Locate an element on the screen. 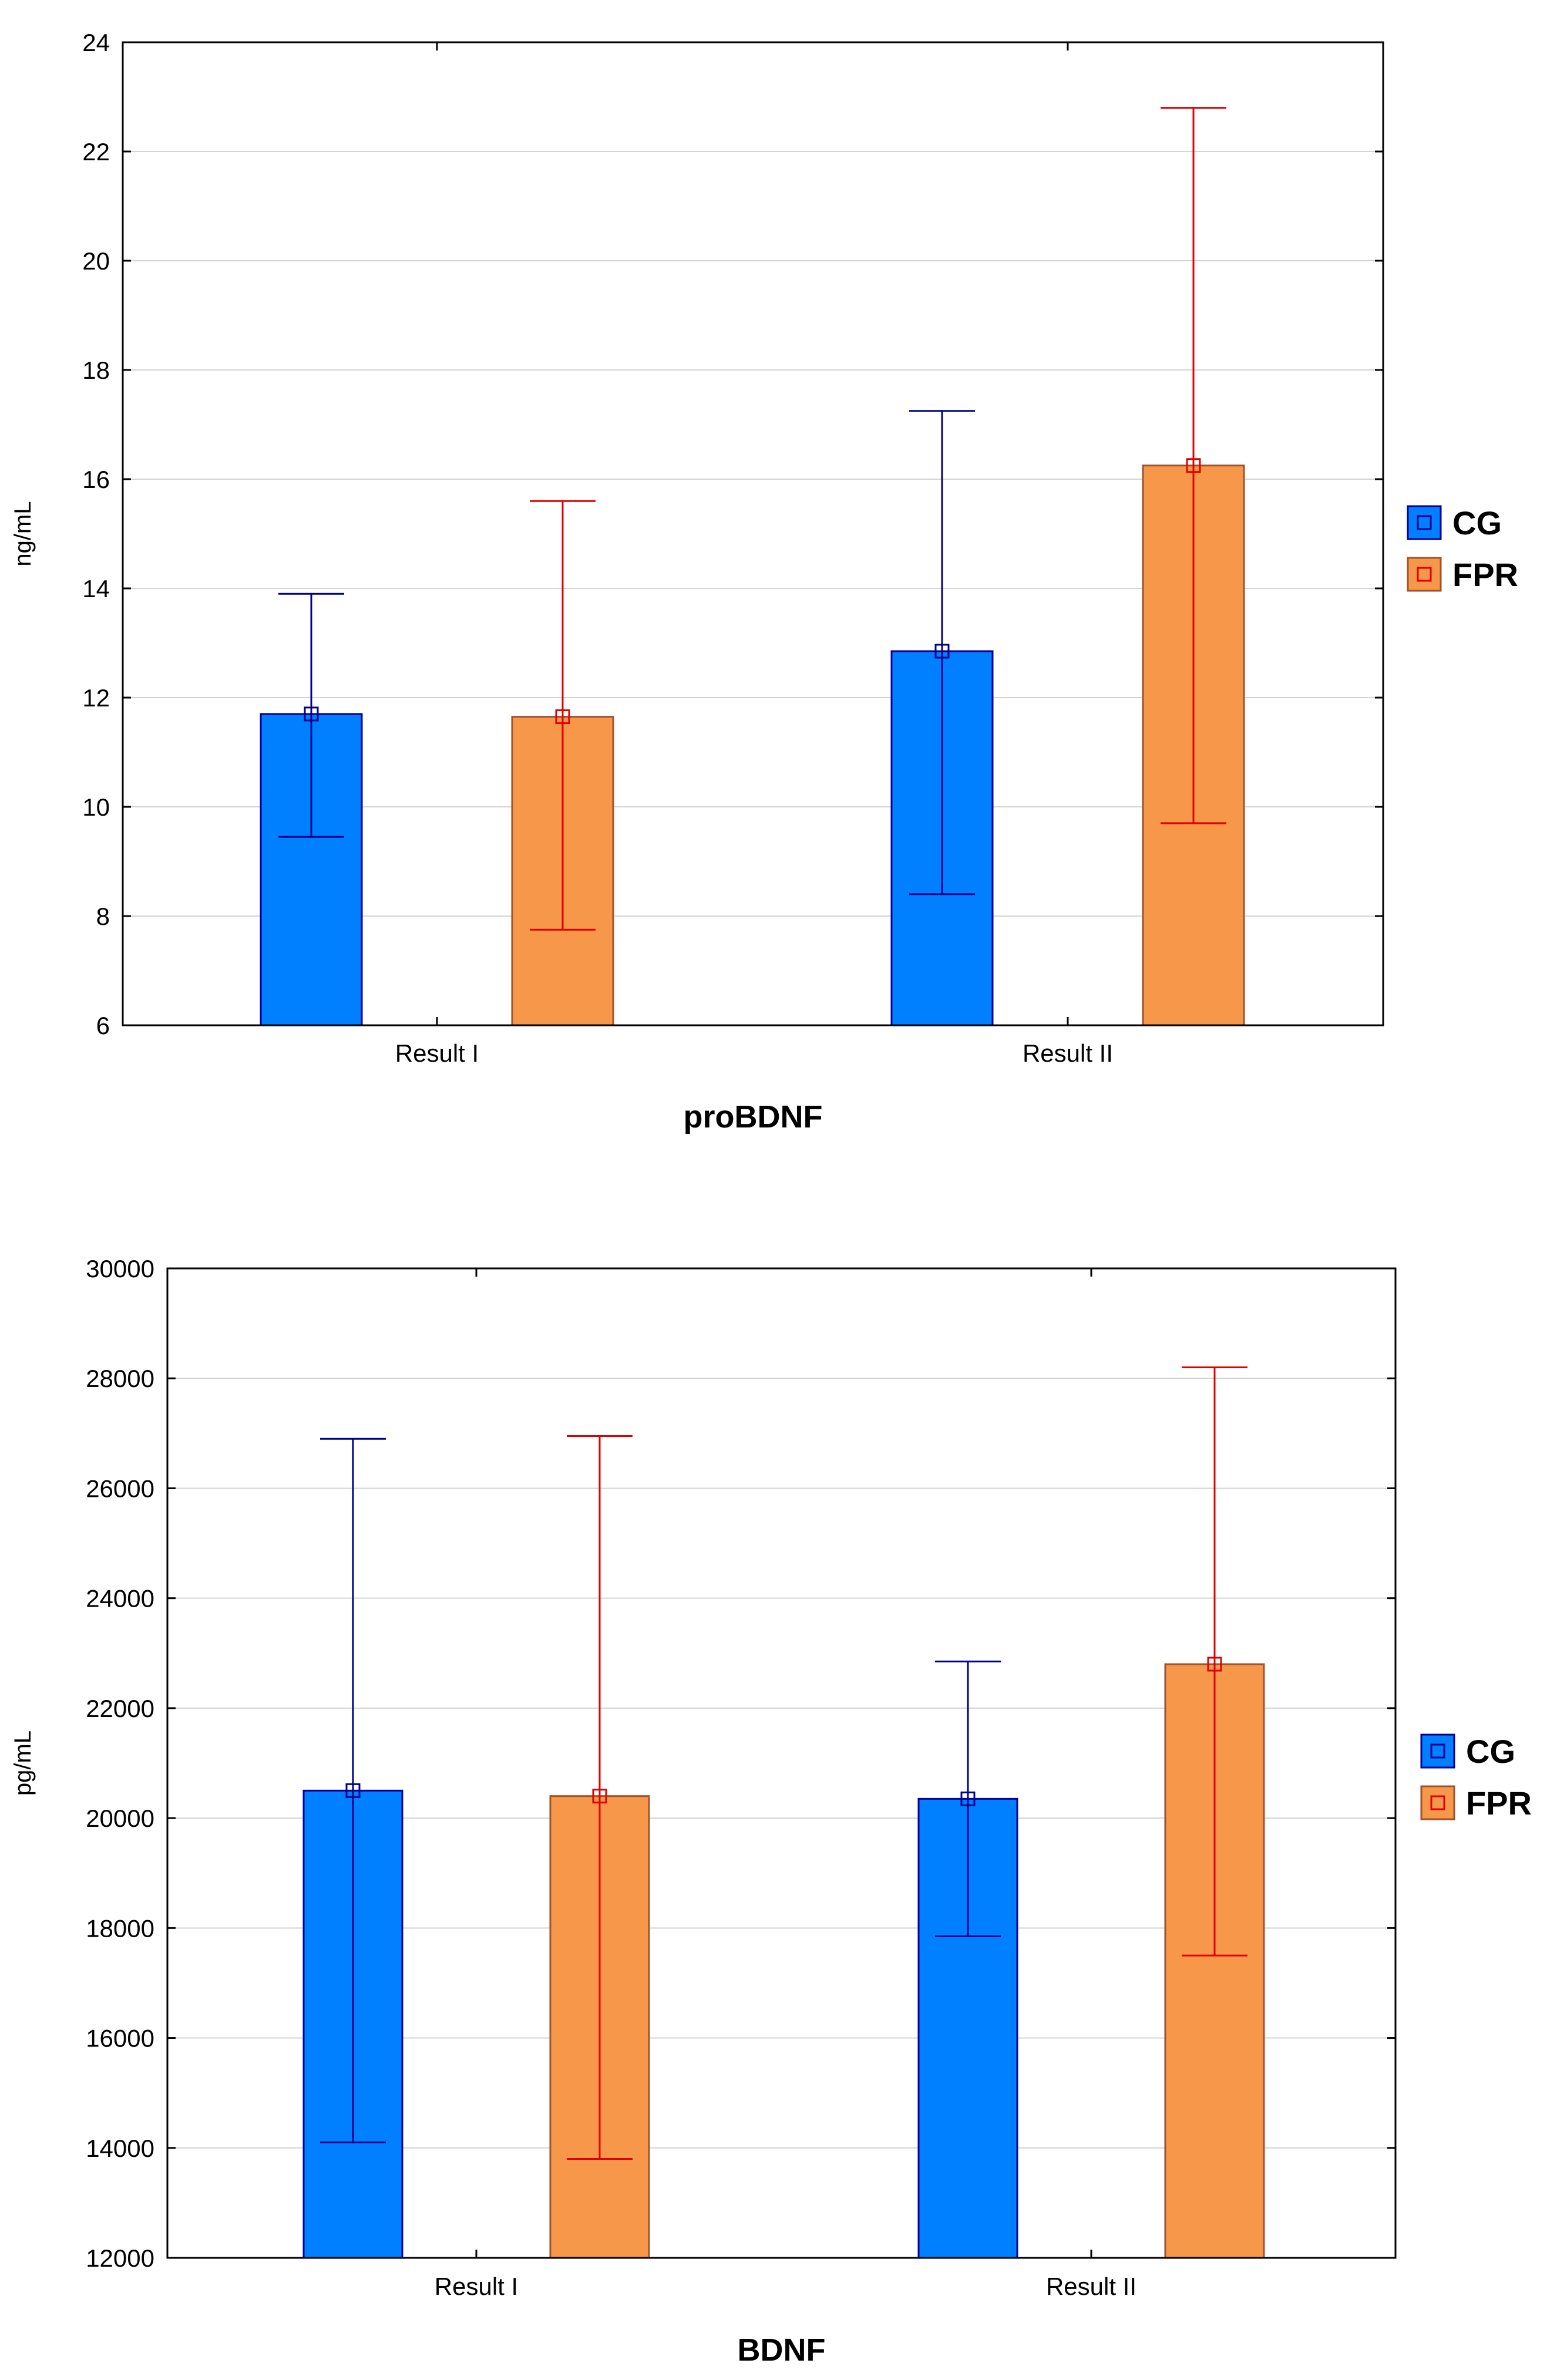 This screenshot has height=2380, width=1557. y-tick-label: 24 is located at coordinates (96, 43).